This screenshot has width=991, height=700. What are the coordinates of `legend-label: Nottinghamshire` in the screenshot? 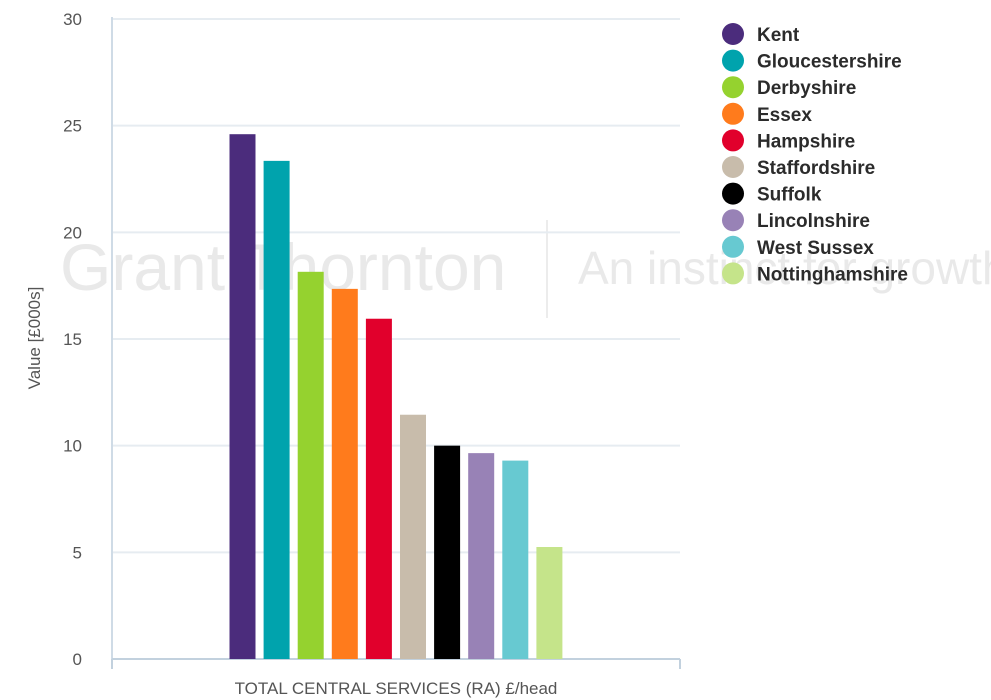 It's located at (832, 274).